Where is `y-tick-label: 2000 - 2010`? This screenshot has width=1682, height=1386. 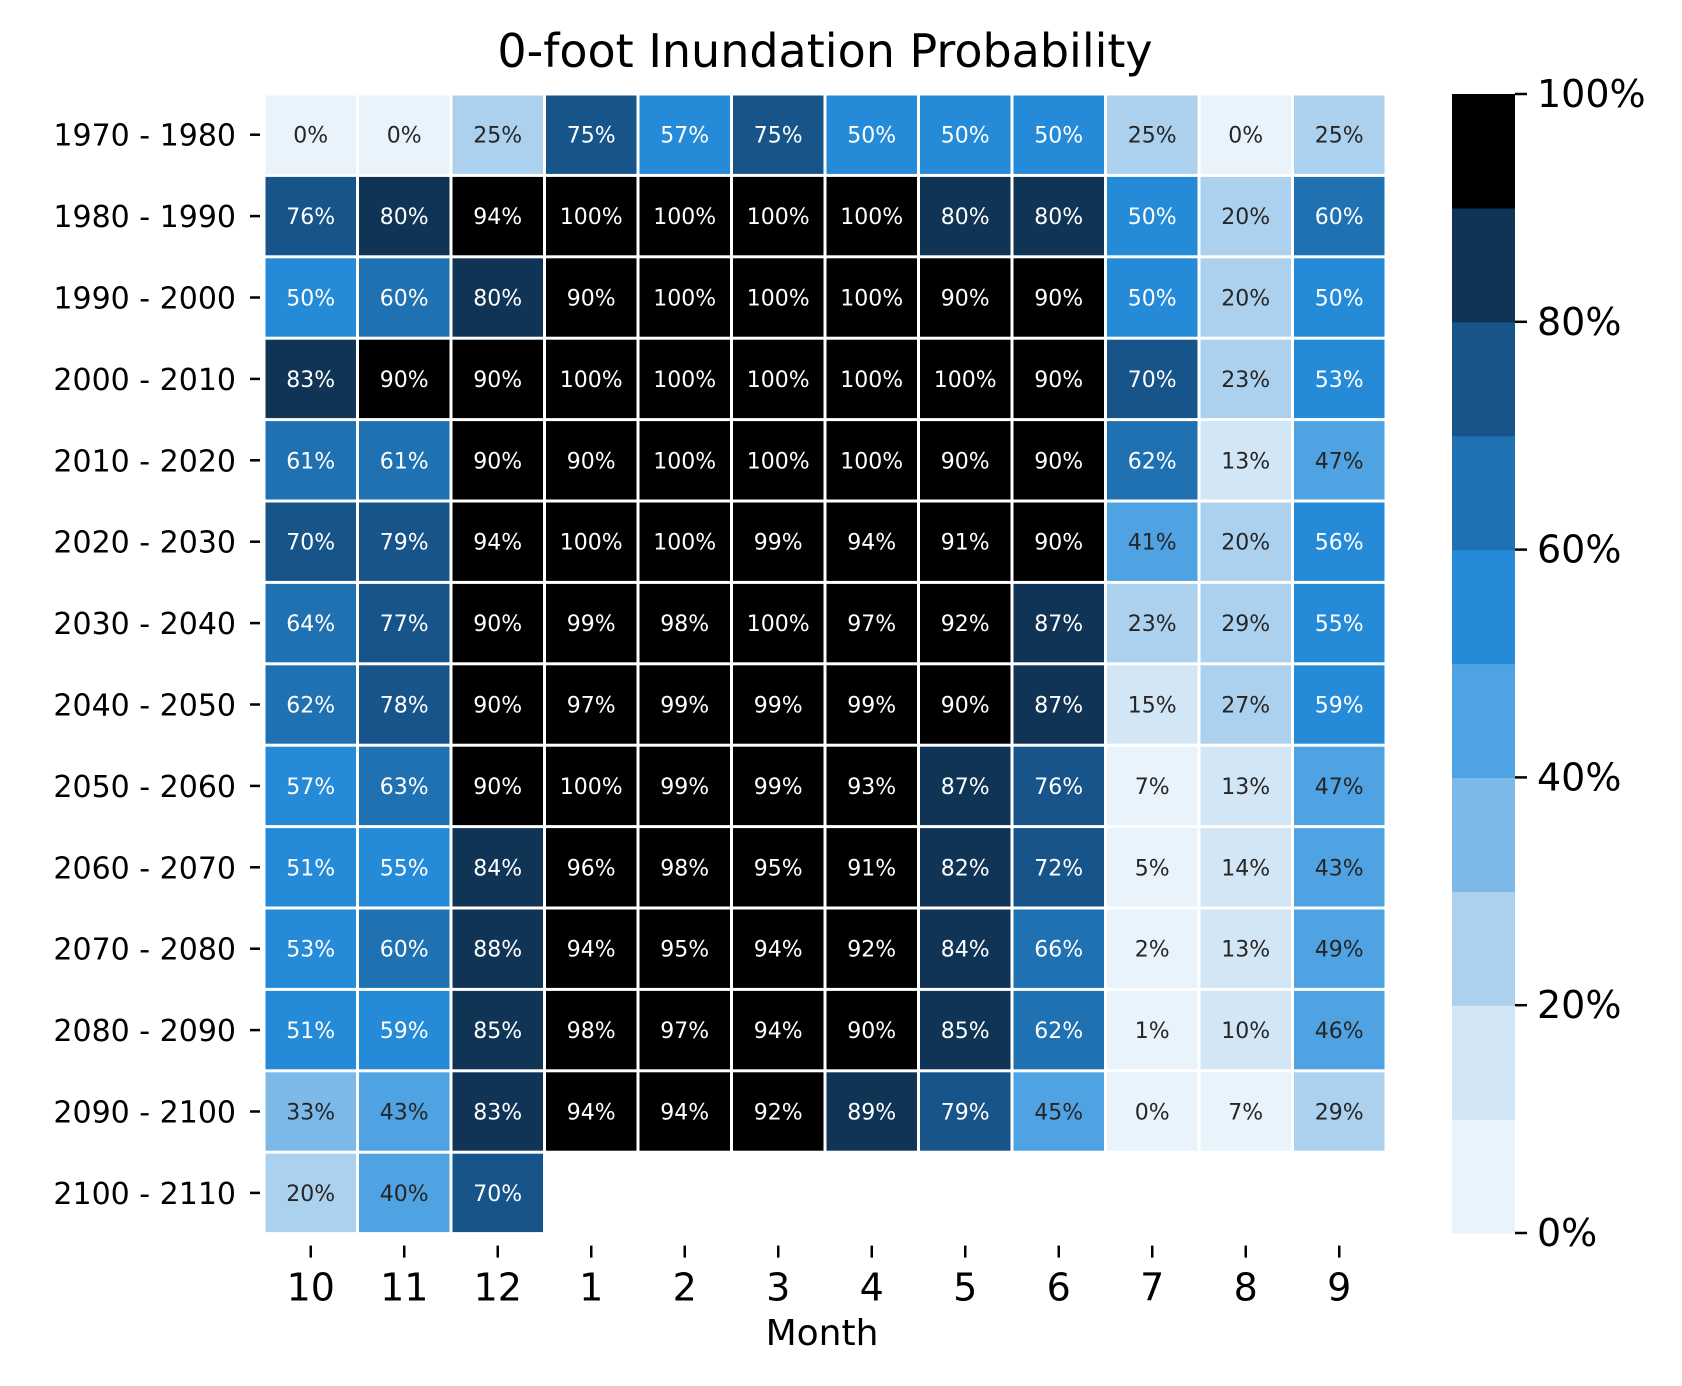
y-tick-label: 2000 - 2010 is located at coordinates (144, 380).